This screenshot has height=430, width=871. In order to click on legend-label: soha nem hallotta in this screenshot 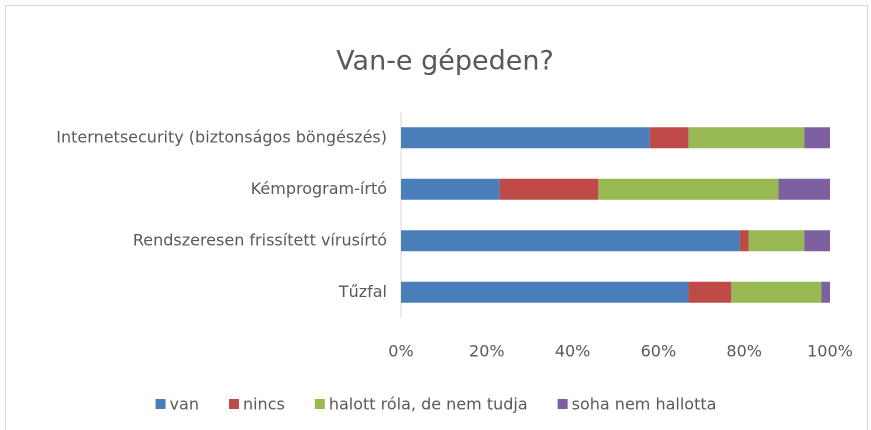, I will do `click(644, 404)`.